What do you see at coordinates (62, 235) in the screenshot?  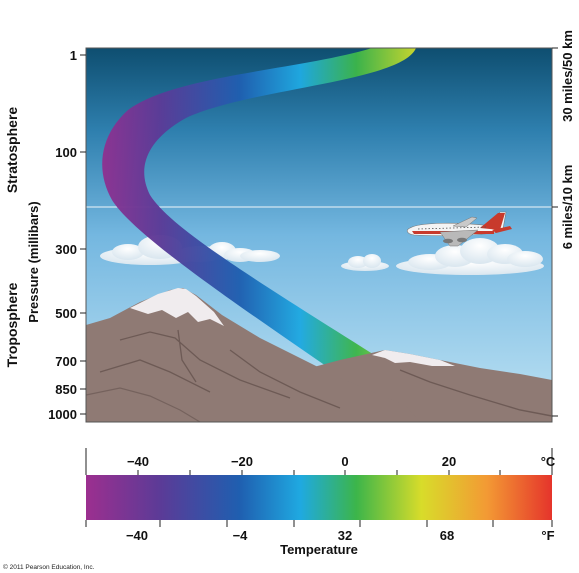 I see `pressure-tick-labels: 1 100 300 500 700 850 1000` at bounding box center [62, 235].